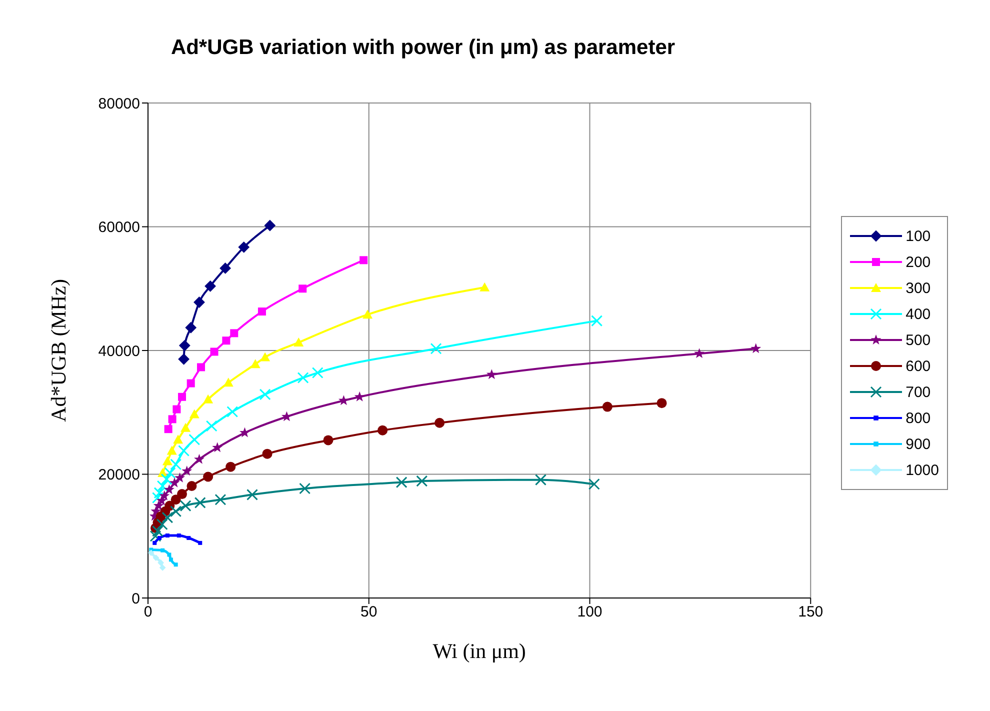  I want to click on legend-label: 700, so click(918, 392).